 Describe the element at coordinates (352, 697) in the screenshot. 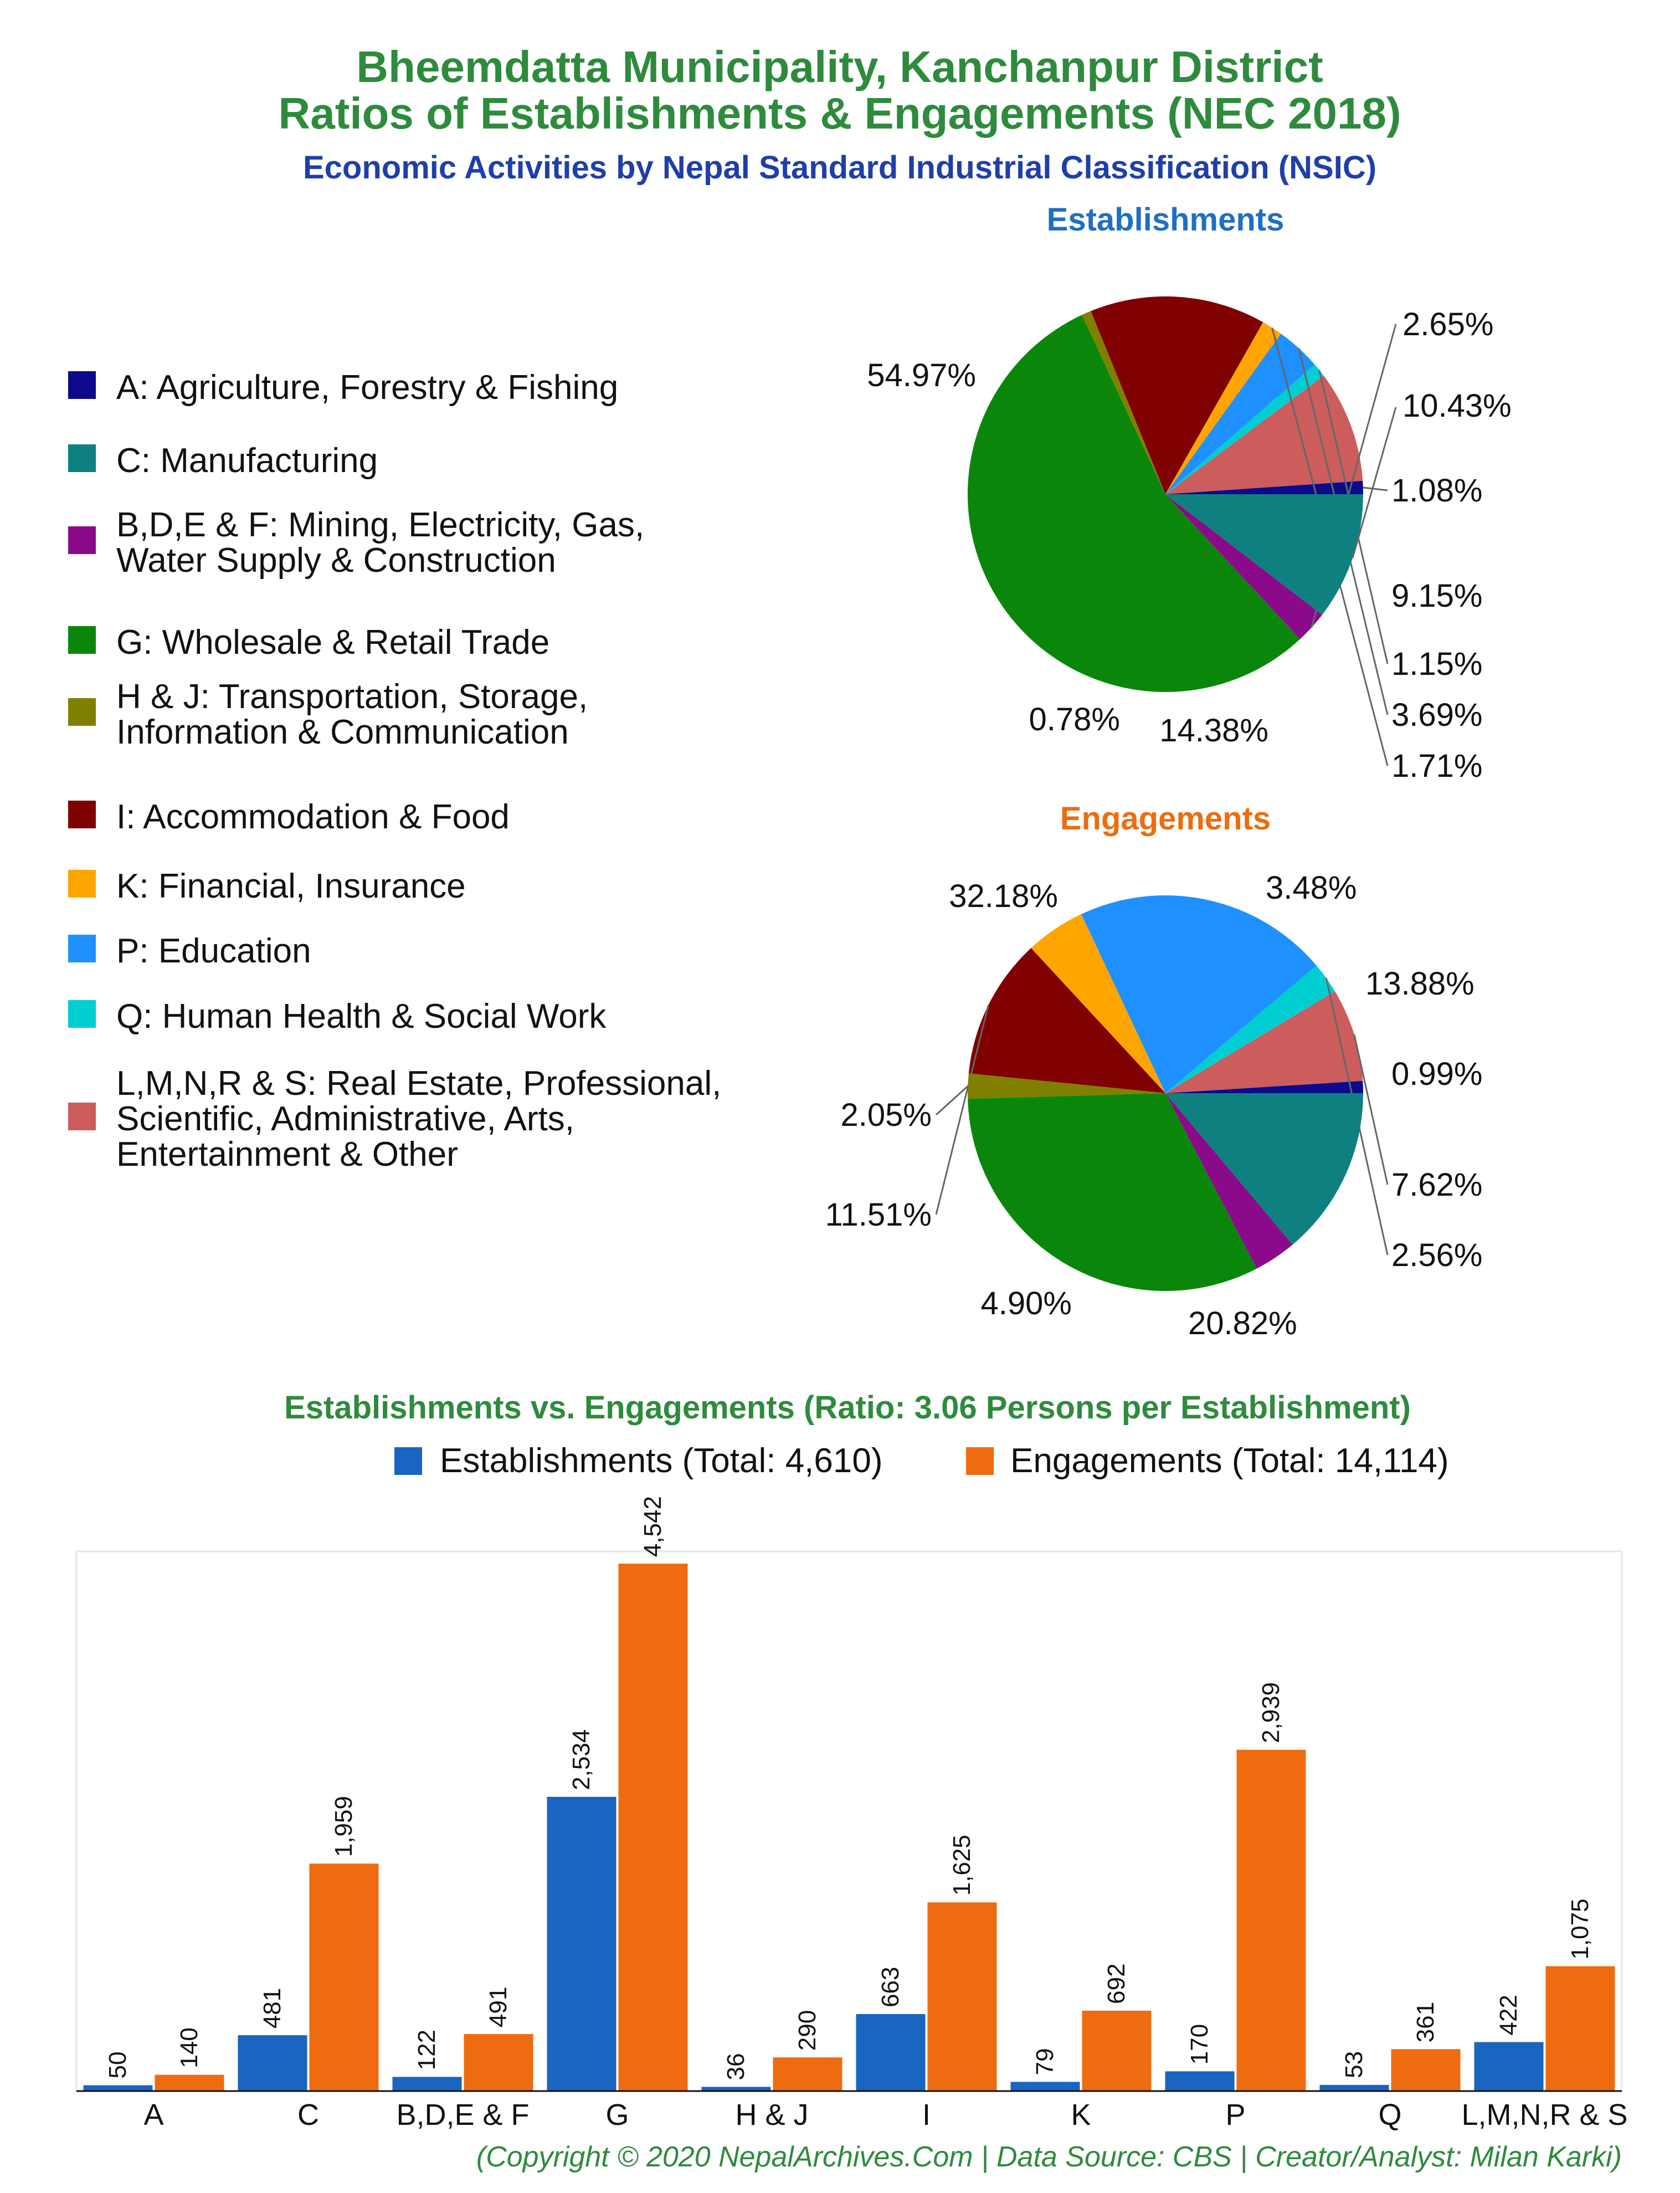

I see `legend-label: H & J: Transportation, Storage,` at that location.